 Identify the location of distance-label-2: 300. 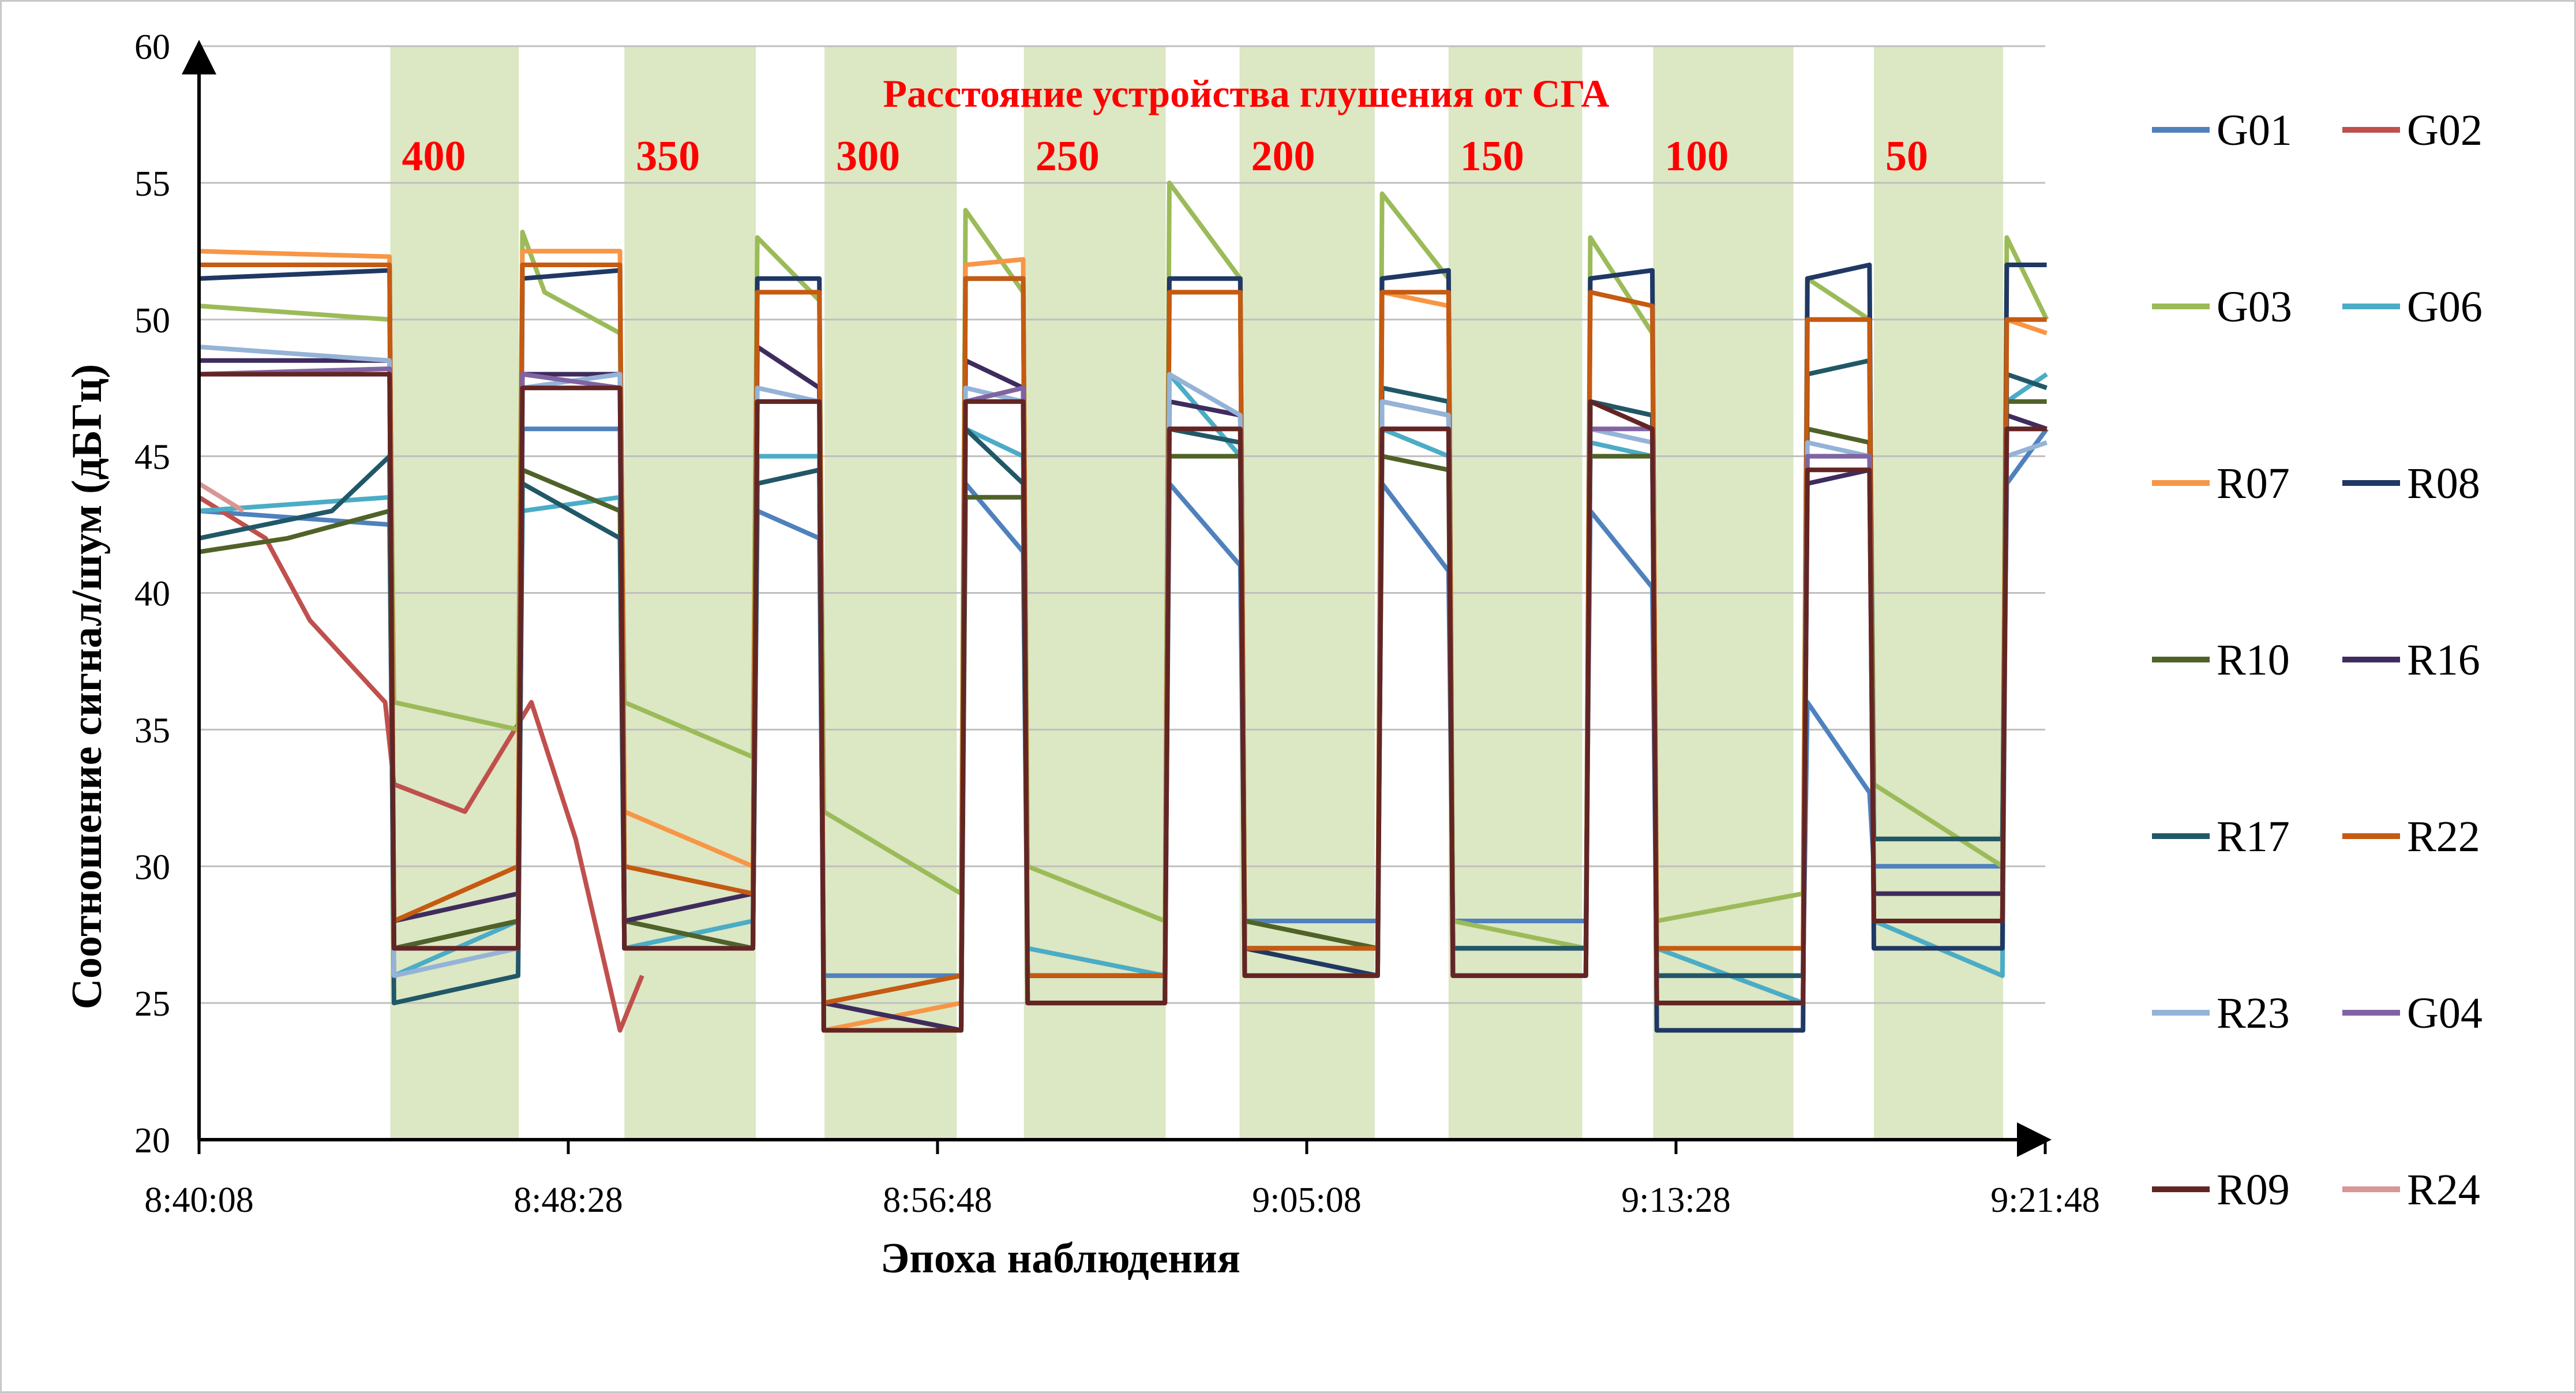
(868, 156).